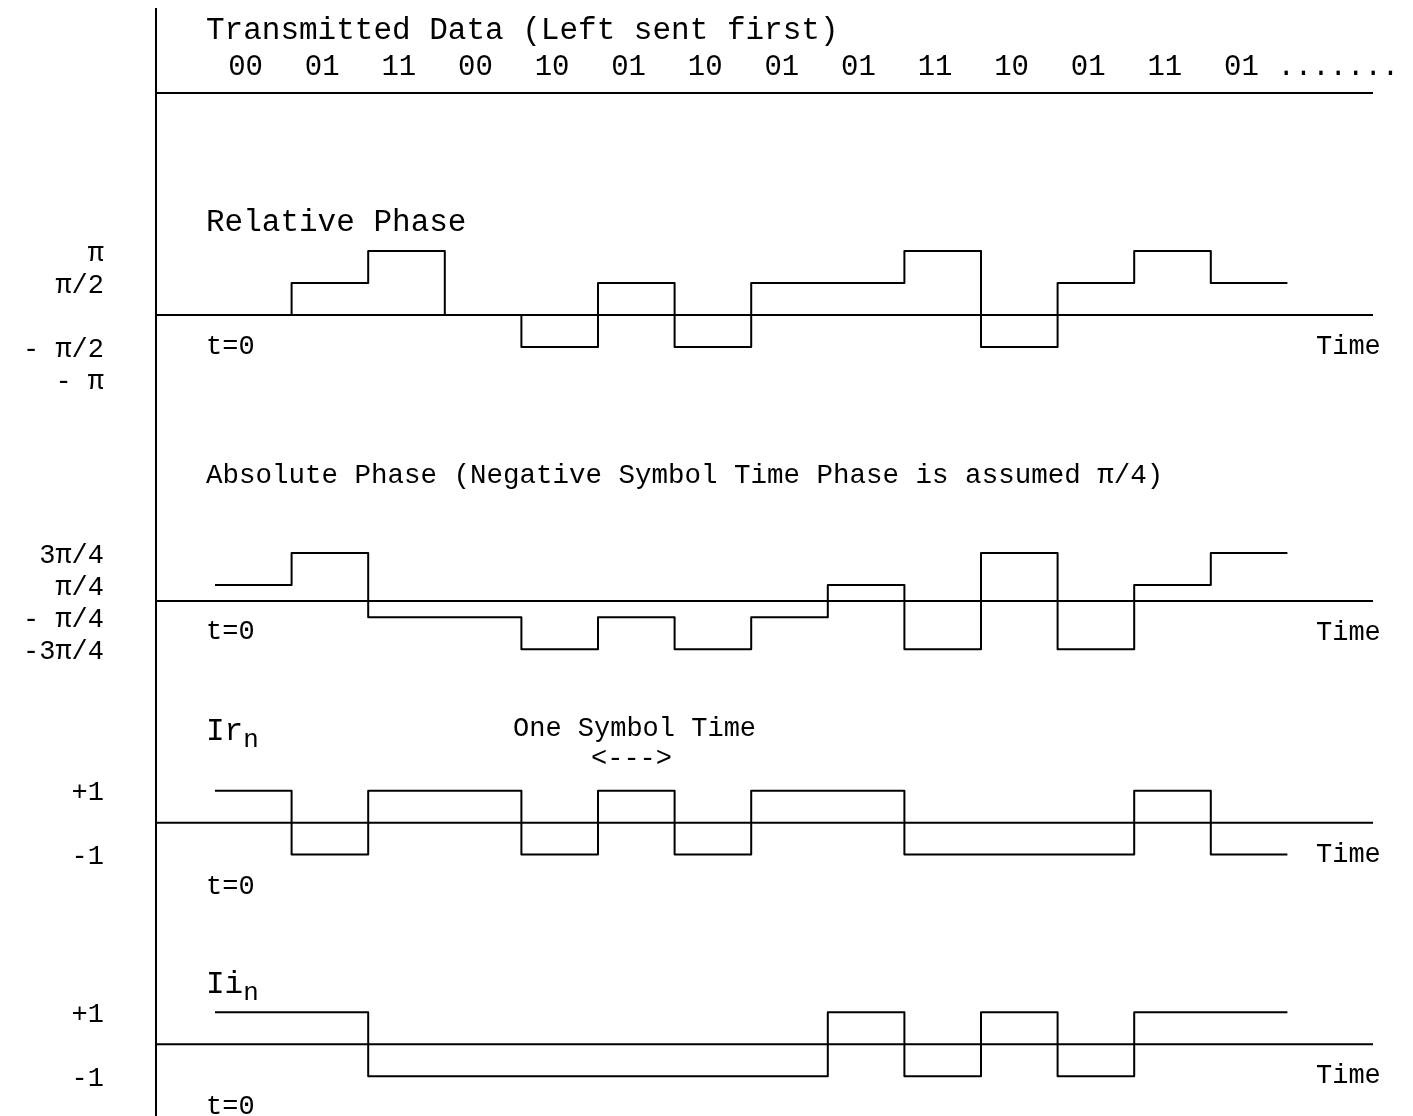  What do you see at coordinates (79, 381) in the screenshot?
I see `y-tick-label: - π` at bounding box center [79, 381].